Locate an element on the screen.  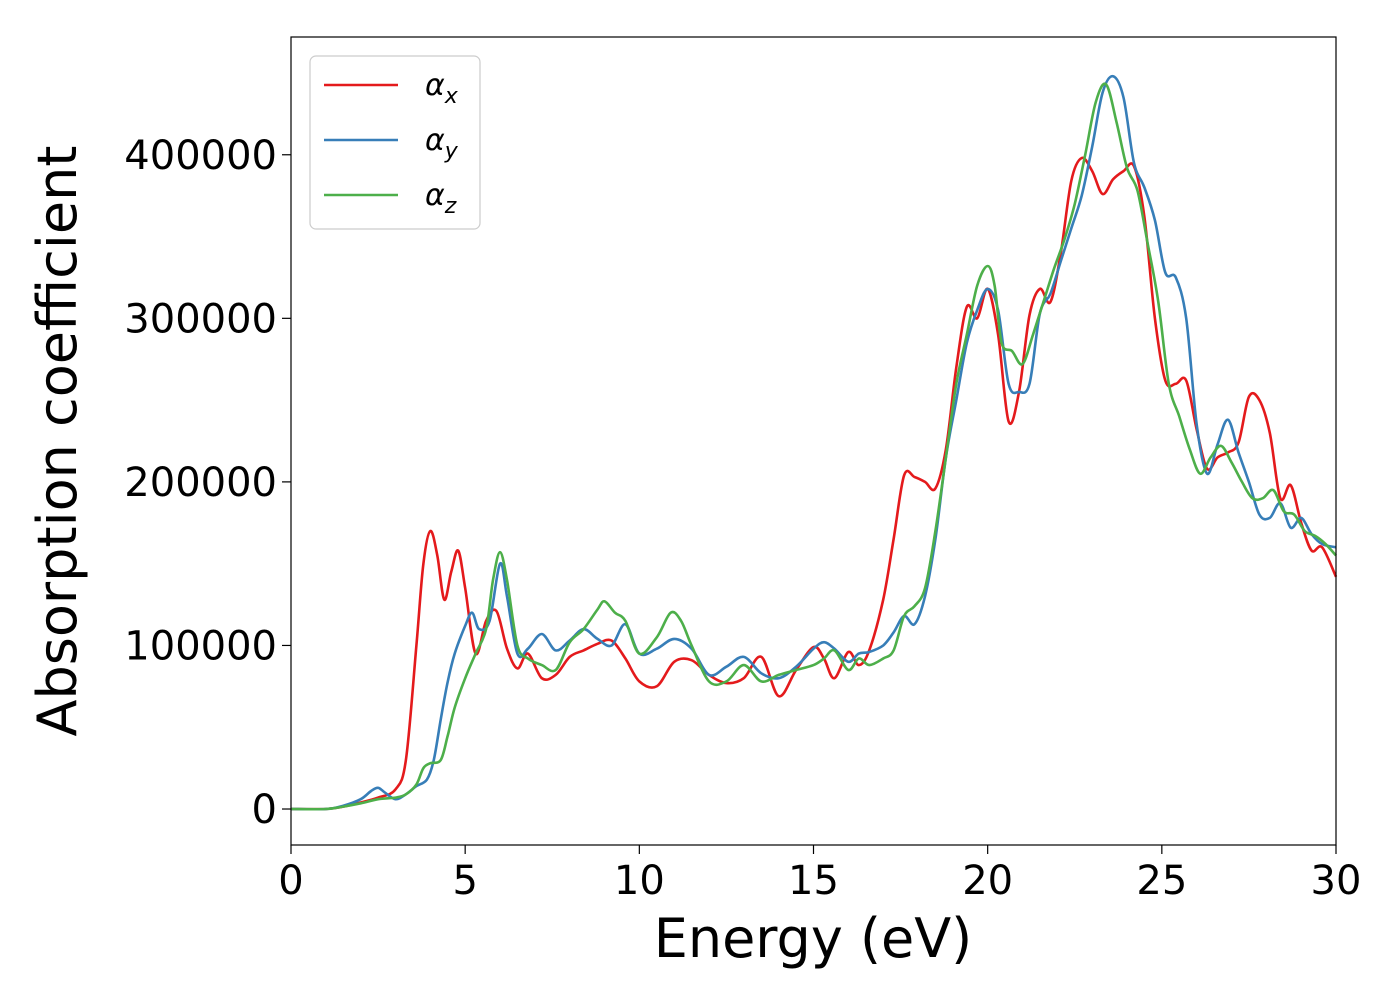
x-axis-title: Energy (eV) is located at coordinates (813, 938).